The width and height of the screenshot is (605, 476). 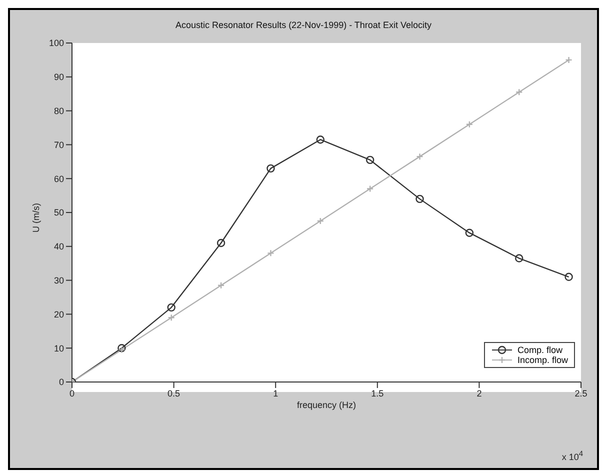 I want to click on y-tick-label: 90, so click(x=59, y=77).